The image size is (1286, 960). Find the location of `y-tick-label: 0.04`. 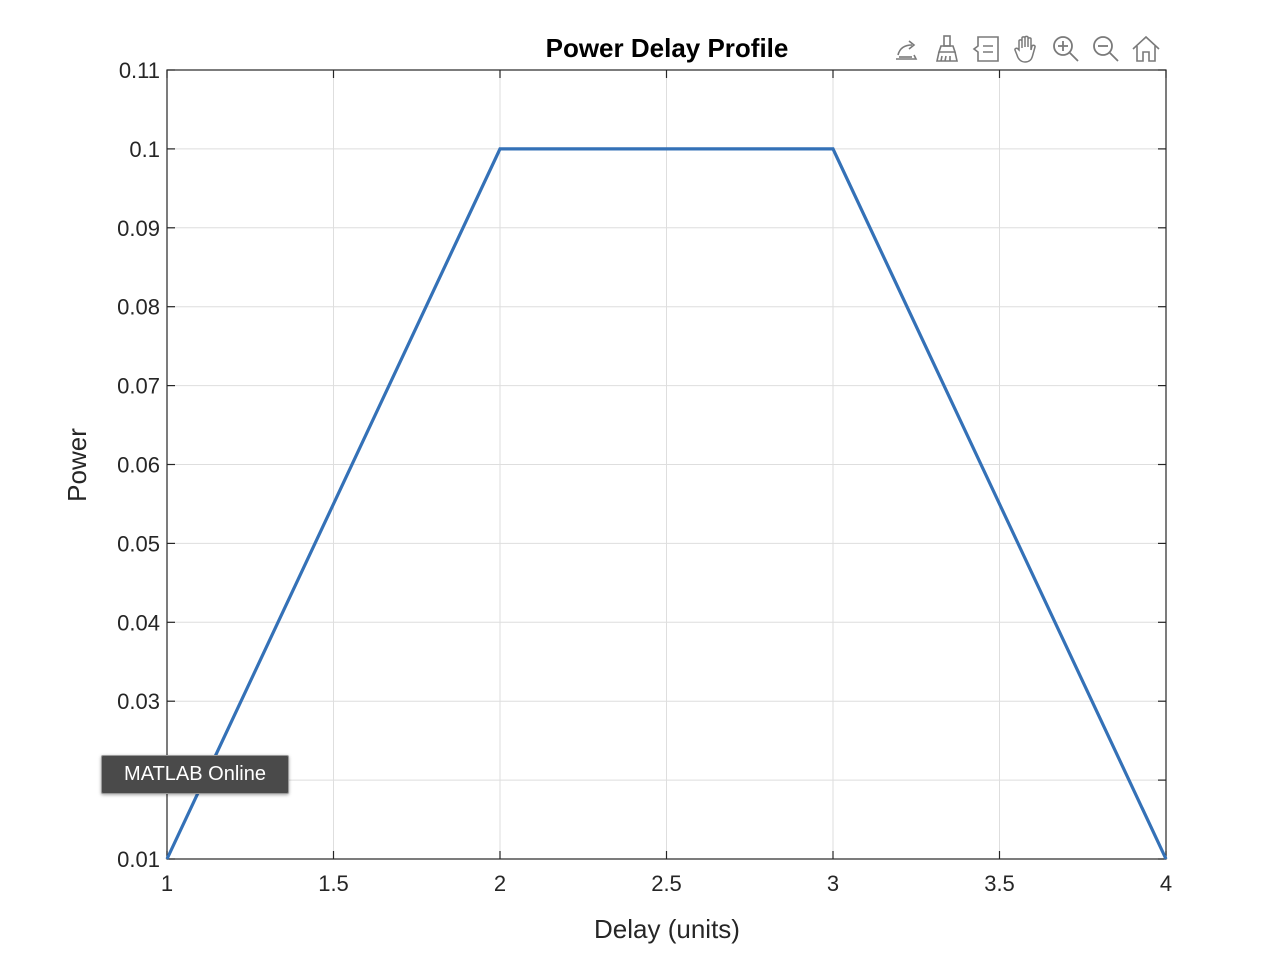

y-tick-label: 0.04 is located at coordinates (138, 622).